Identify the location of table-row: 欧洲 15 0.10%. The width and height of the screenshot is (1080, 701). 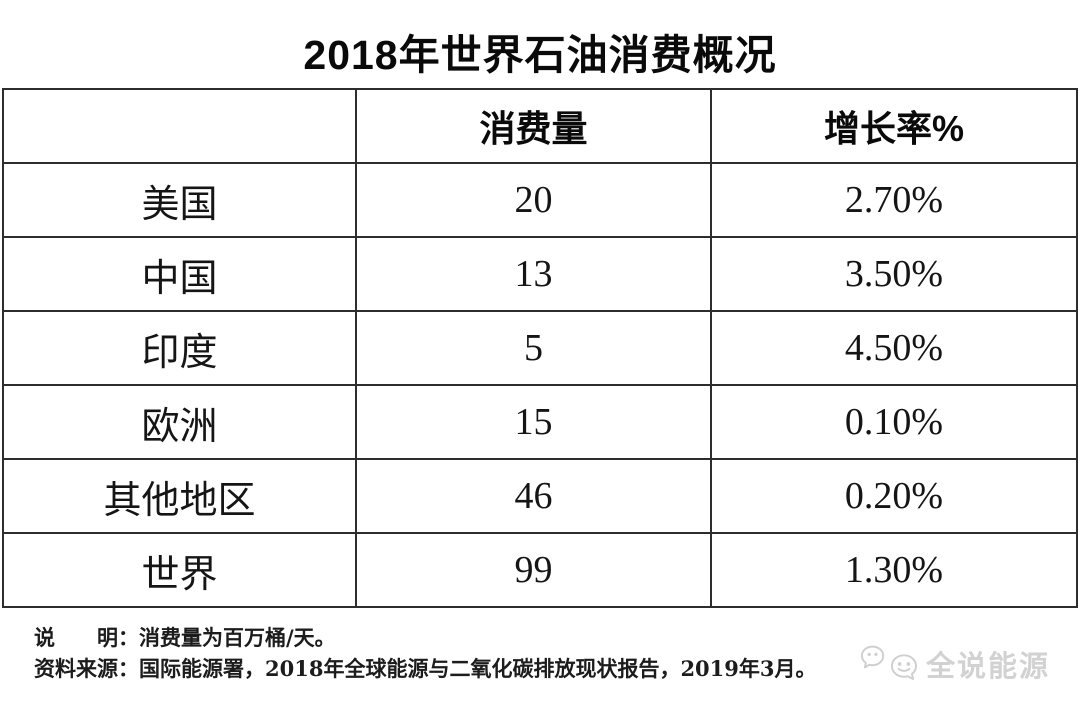
(540, 422).